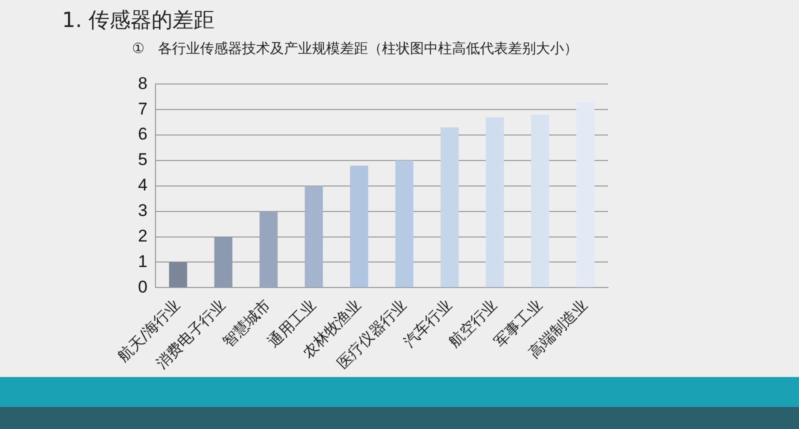 This screenshot has width=799, height=429. Describe the element at coordinates (143, 185) in the screenshot. I see `y-tick-label: 4` at that location.